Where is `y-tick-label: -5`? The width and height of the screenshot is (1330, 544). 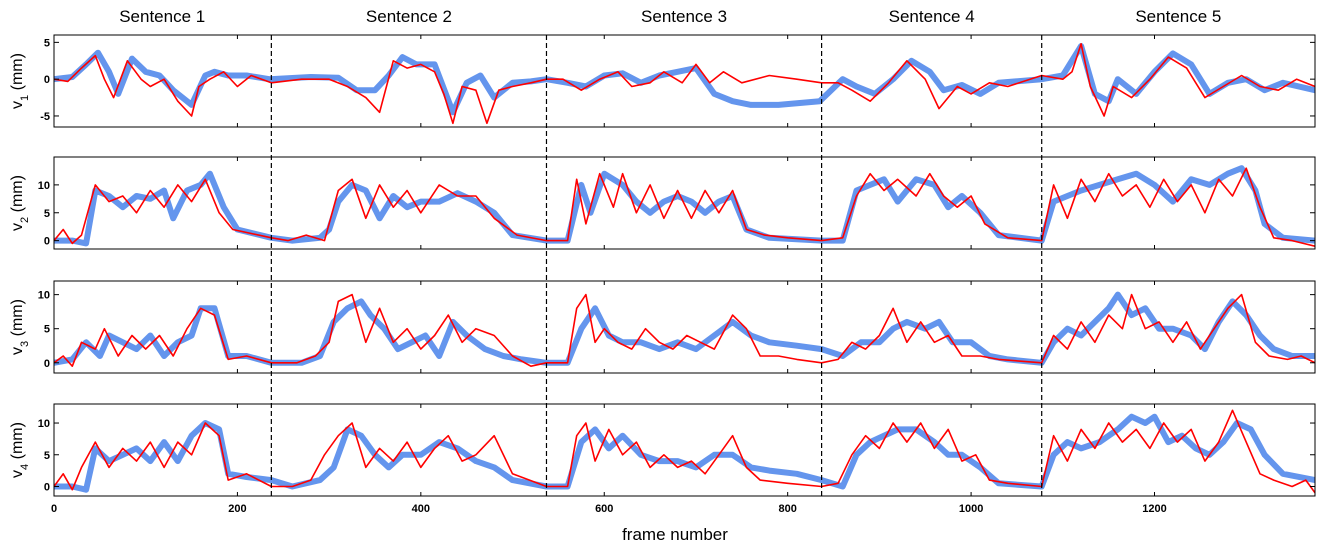 y-tick-label: -5 is located at coordinates (45, 117).